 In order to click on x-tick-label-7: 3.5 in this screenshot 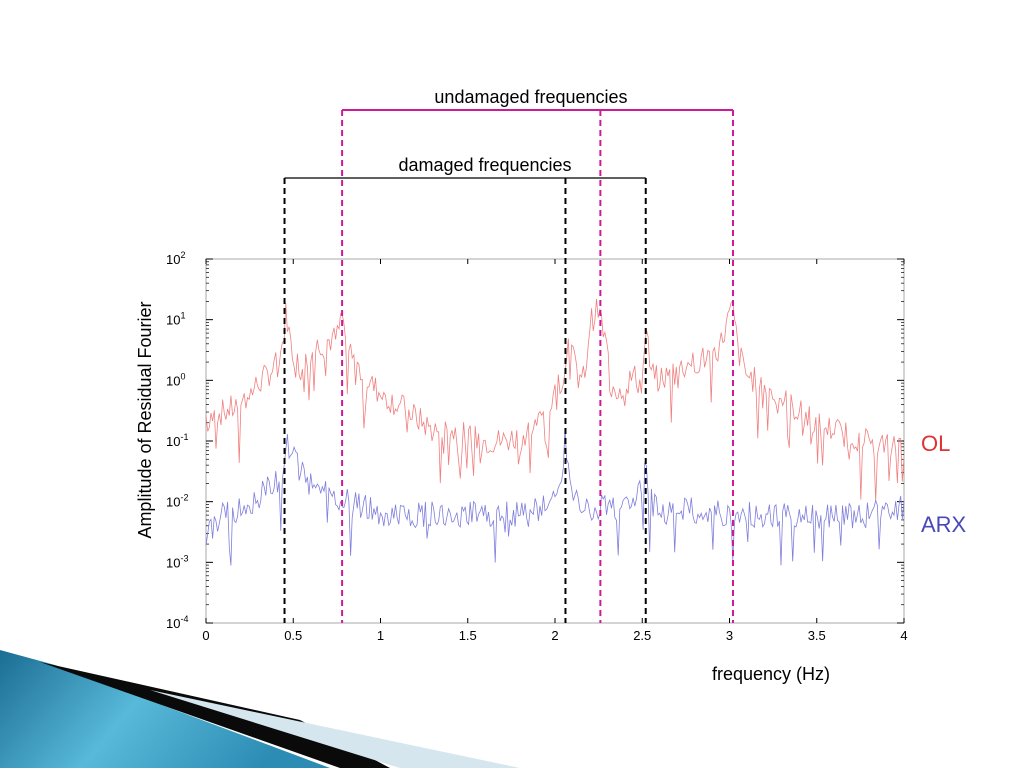, I will do `click(817, 635)`.